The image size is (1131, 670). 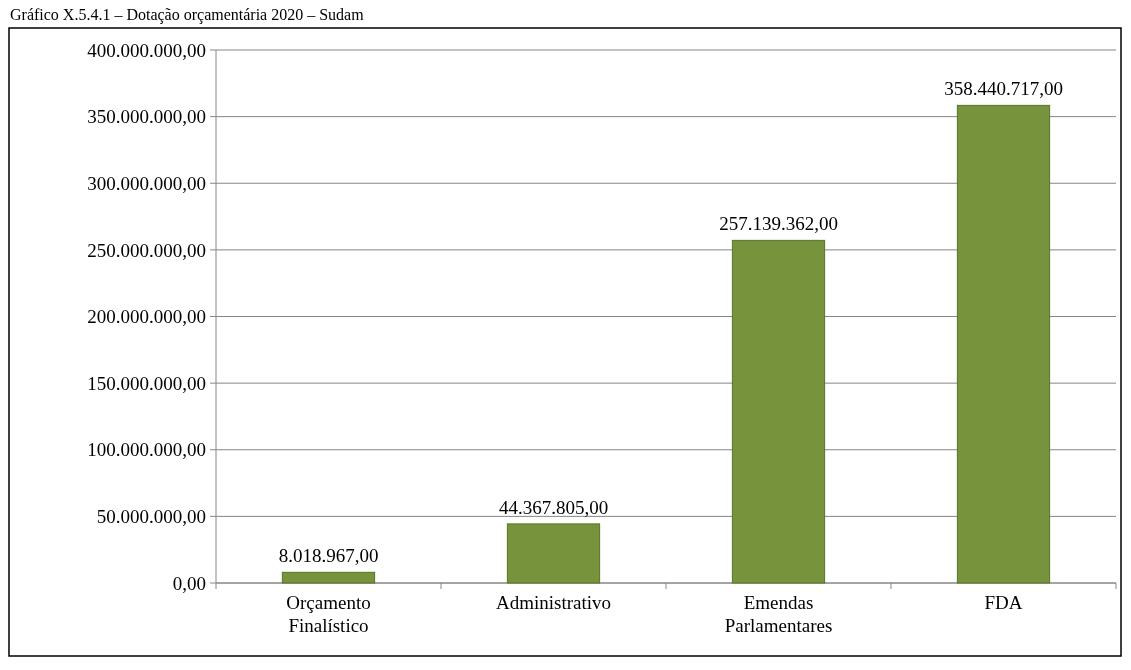 I want to click on y-tick-label: 300.000.000,00, so click(x=146, y=183).